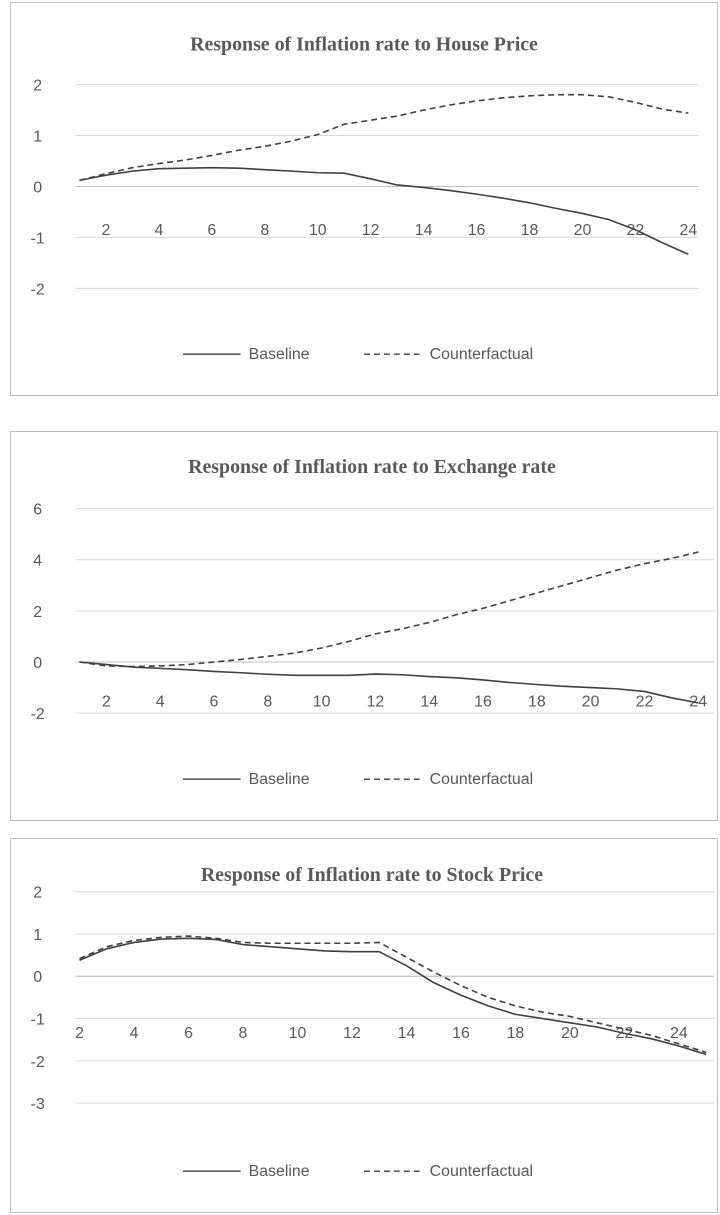 The width and height of the screenshot is (720, 1215). Describe the element at coordinates (645, 702) in the screenshot. I see `x-tick-label: 22` at that location.